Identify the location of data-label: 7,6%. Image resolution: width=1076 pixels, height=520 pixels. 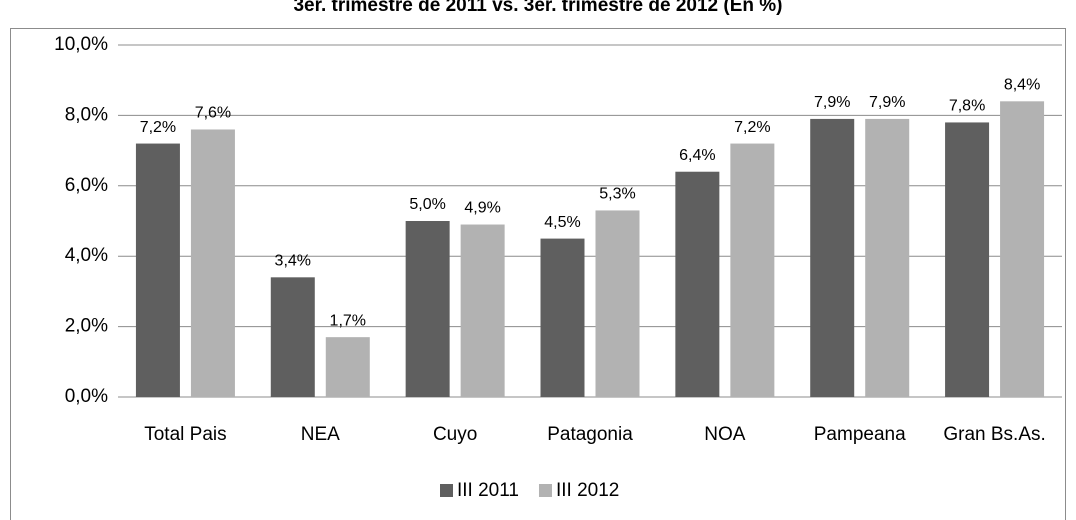
(213, 113).